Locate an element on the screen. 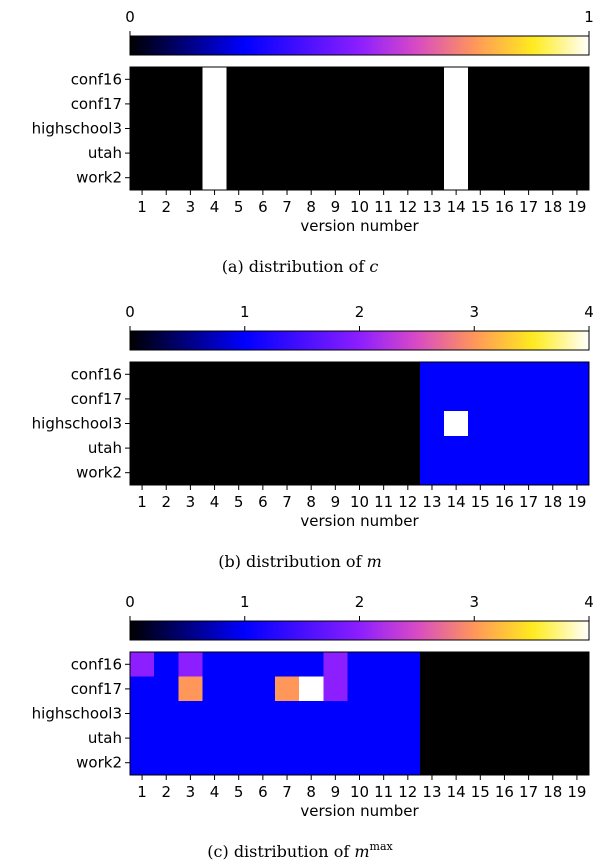 The width and height of the screenshot is (600, 865). caption-variable: m is located at coordinates (361, 851).